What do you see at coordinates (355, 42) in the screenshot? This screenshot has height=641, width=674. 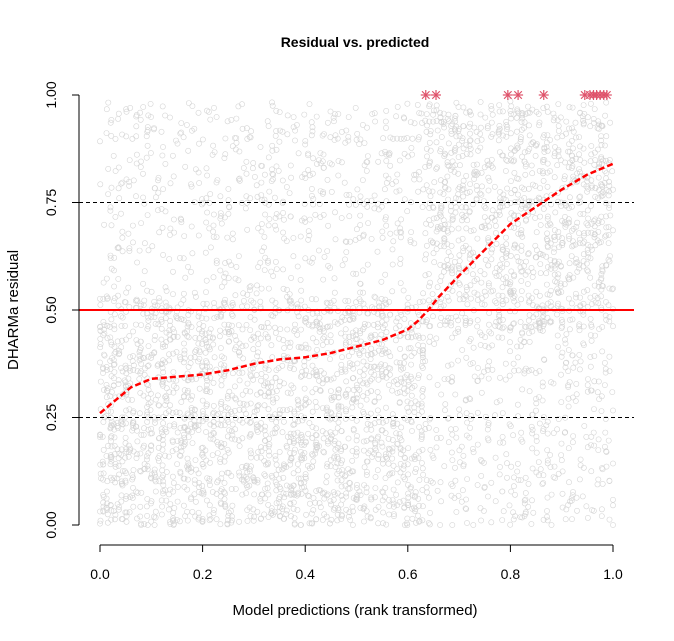 I see `chart-title: Residual vs. predicted` at bounding box center [355, 42].